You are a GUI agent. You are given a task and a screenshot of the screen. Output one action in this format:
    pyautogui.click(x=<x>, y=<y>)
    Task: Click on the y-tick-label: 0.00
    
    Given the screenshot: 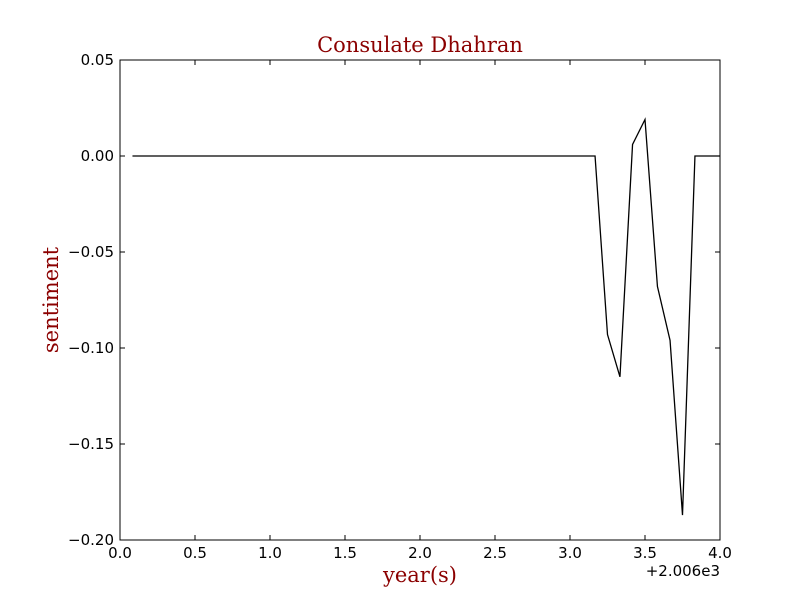 What is the action you would take?
    pyautogui.click(x=97, y=156)
    